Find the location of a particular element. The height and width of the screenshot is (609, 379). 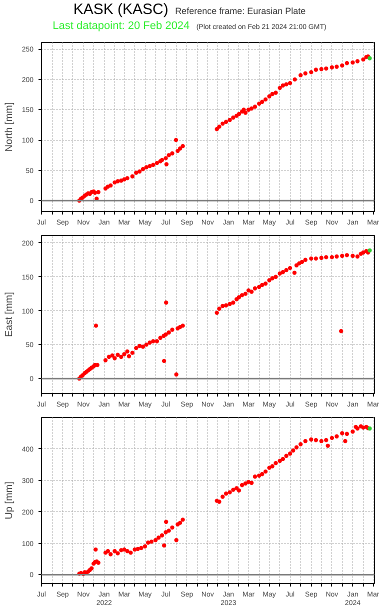

text: Reference frame: Eurasian Plate is located at coordinates (240, 11).